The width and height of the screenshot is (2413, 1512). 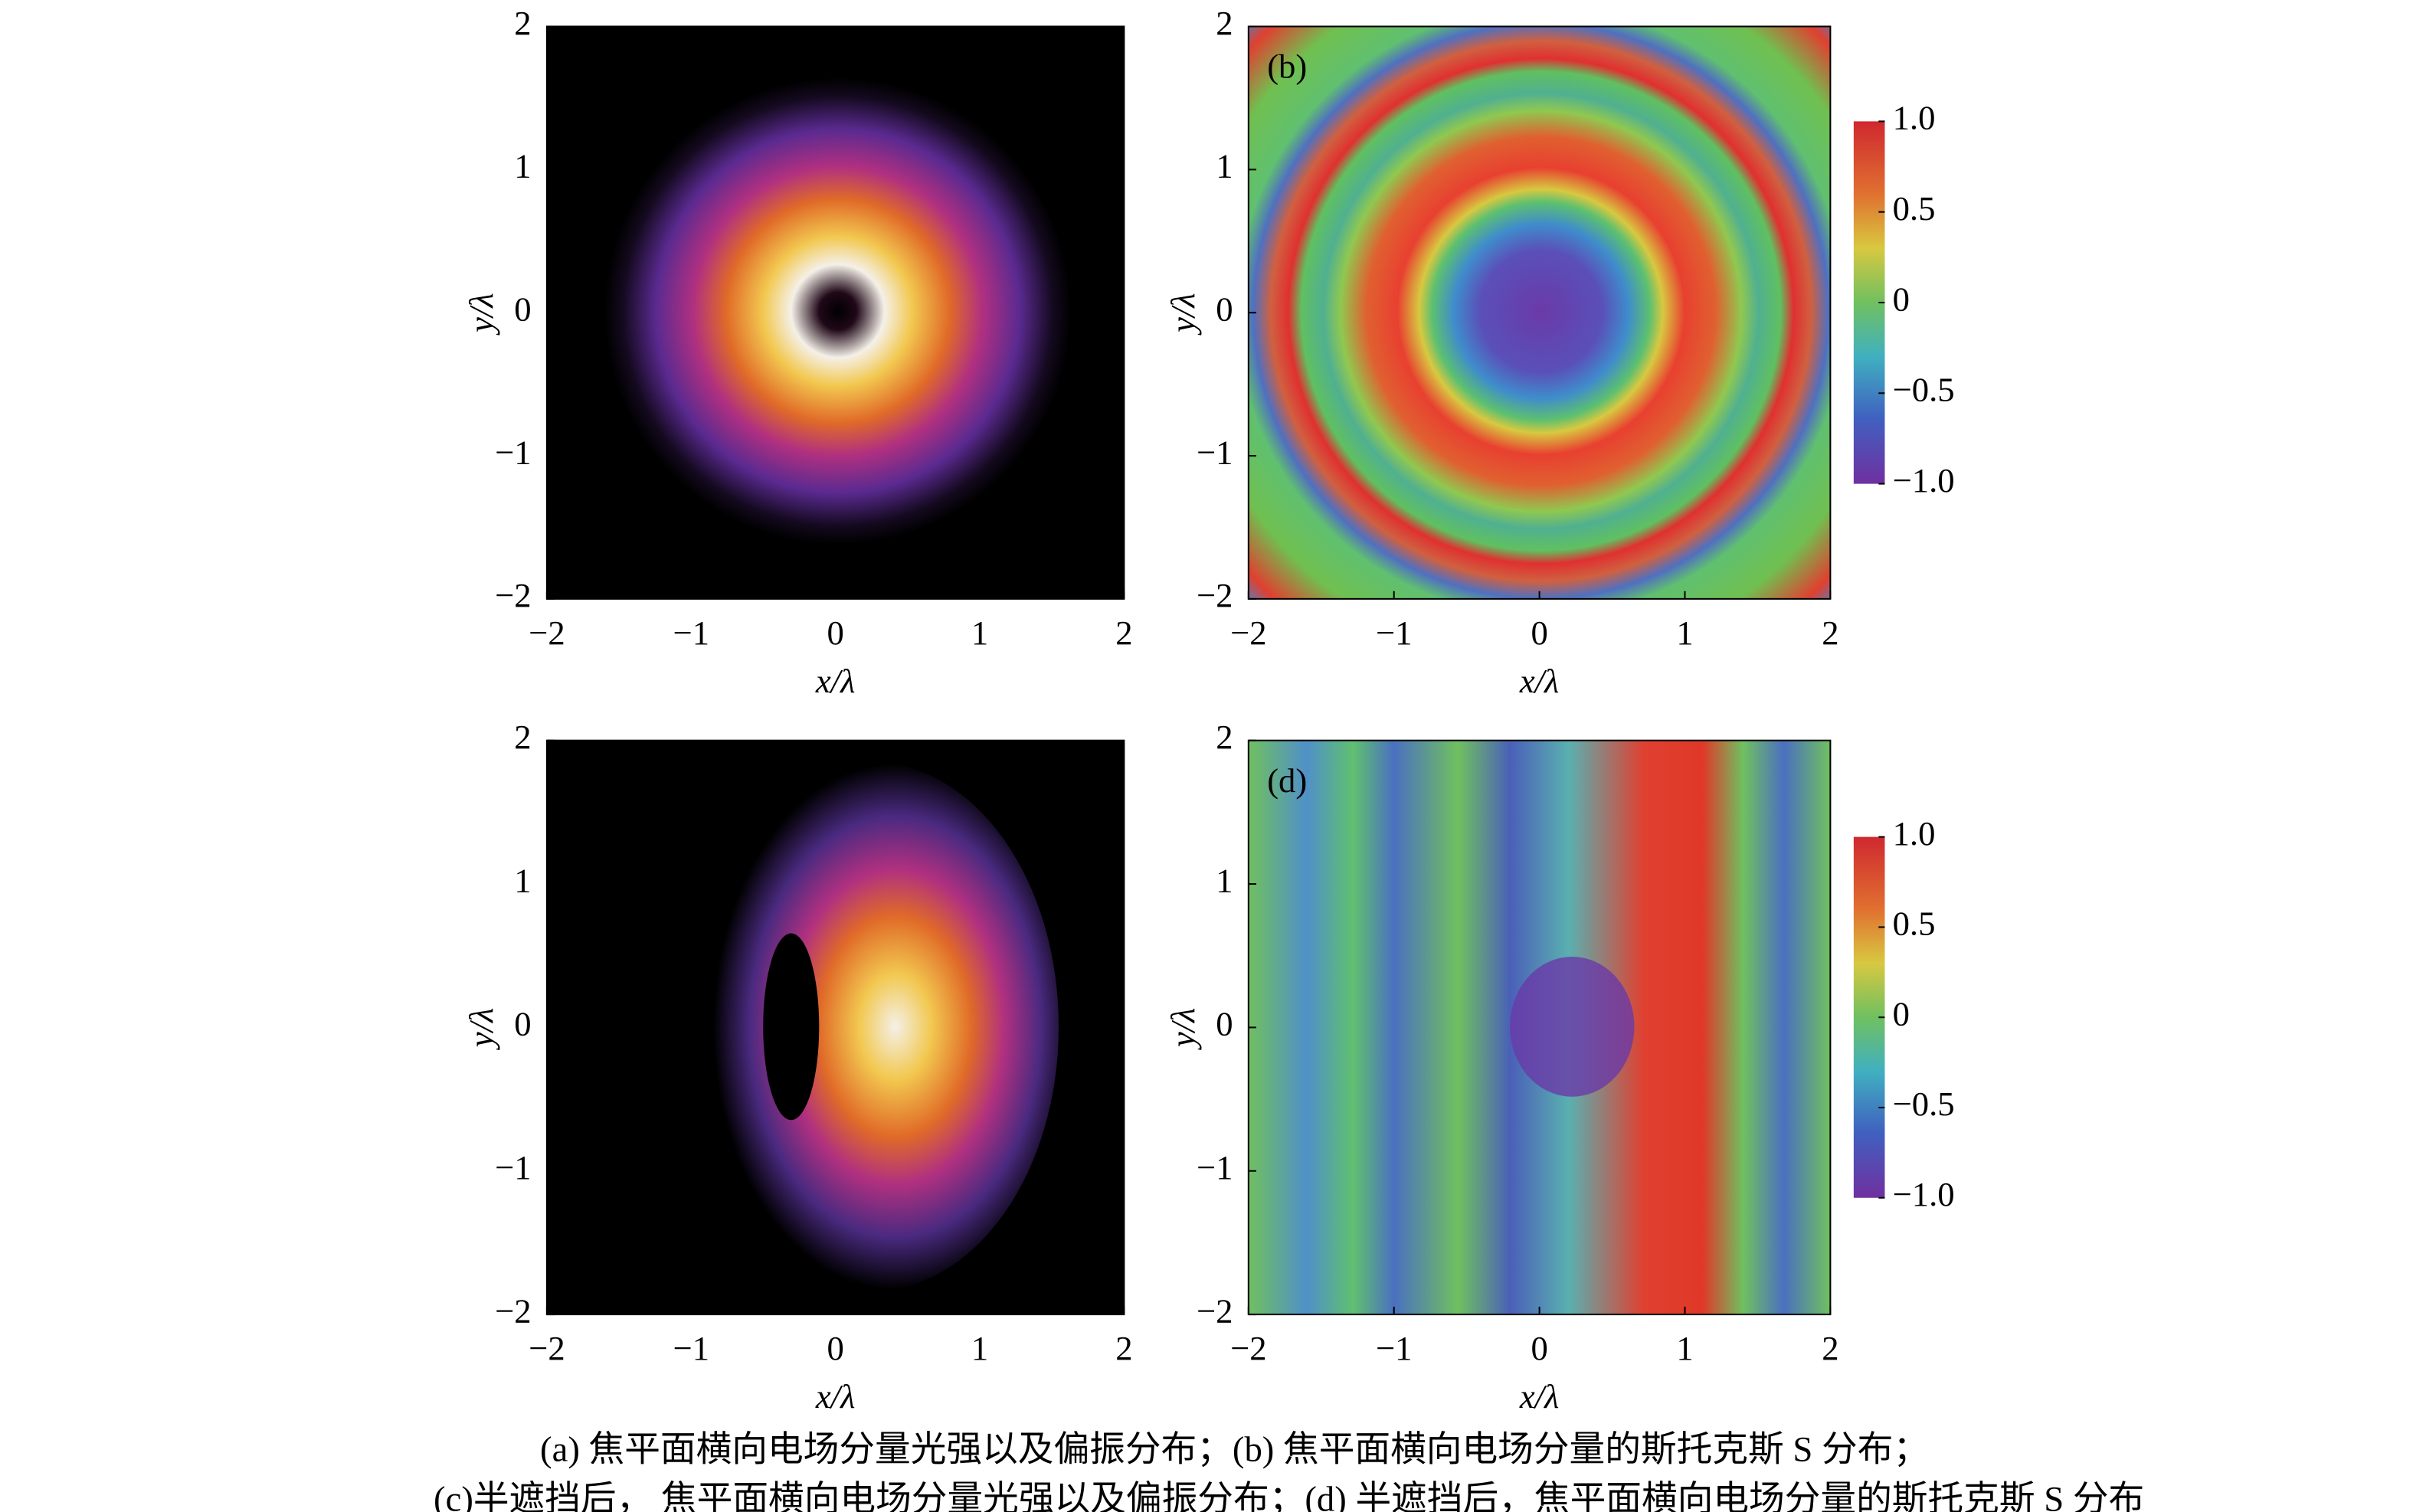 What do you see at coordinates (1572, 1026) in the screenshot?
I see `spot-d` at bounding box center [1572, 1026].